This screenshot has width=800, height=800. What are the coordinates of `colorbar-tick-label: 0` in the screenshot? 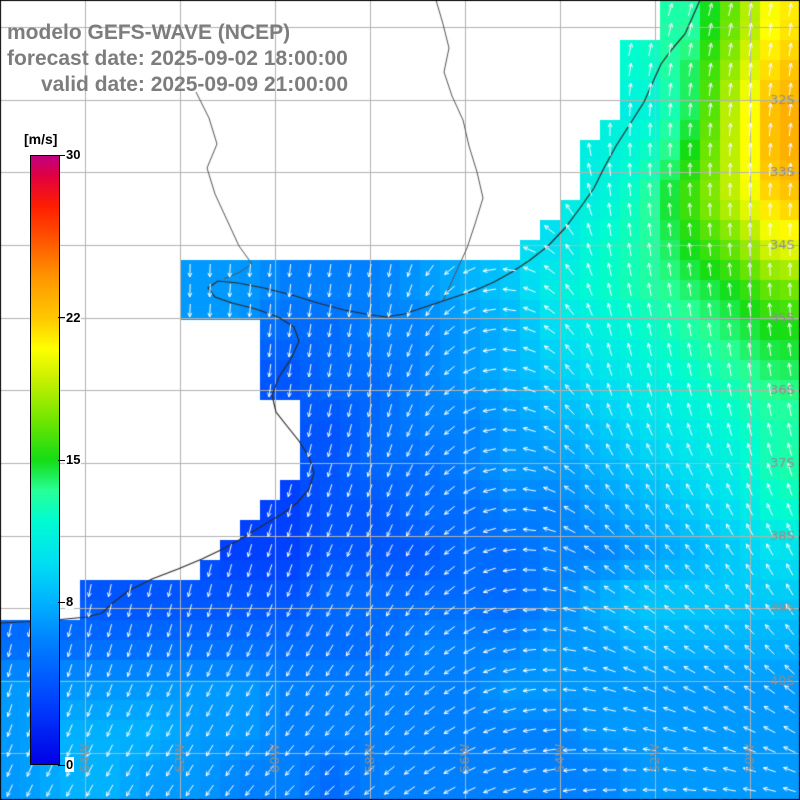 It's located at (70, 764).